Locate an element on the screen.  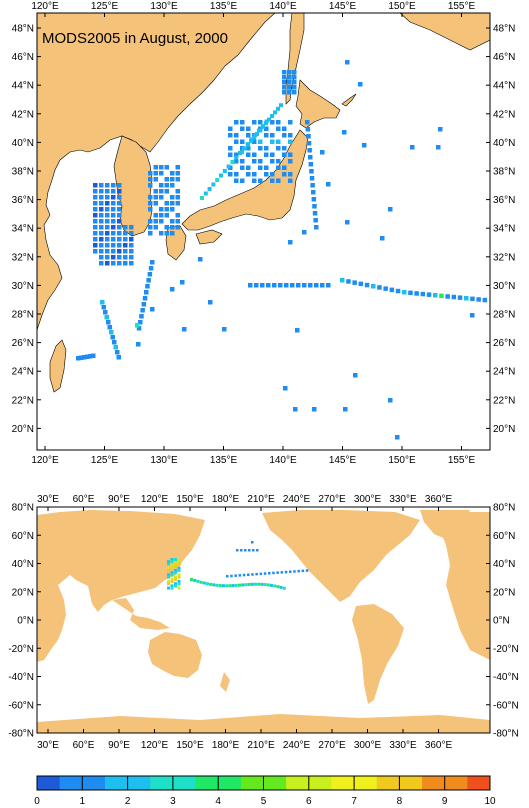
lower-x-label-top: 60°E is located at coordinates (84, 499).